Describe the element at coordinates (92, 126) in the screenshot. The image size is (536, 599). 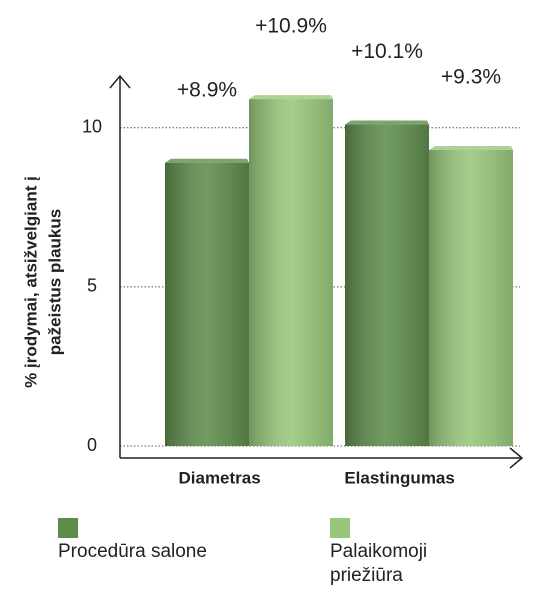
I see `y-tick-label: 10` at that location.